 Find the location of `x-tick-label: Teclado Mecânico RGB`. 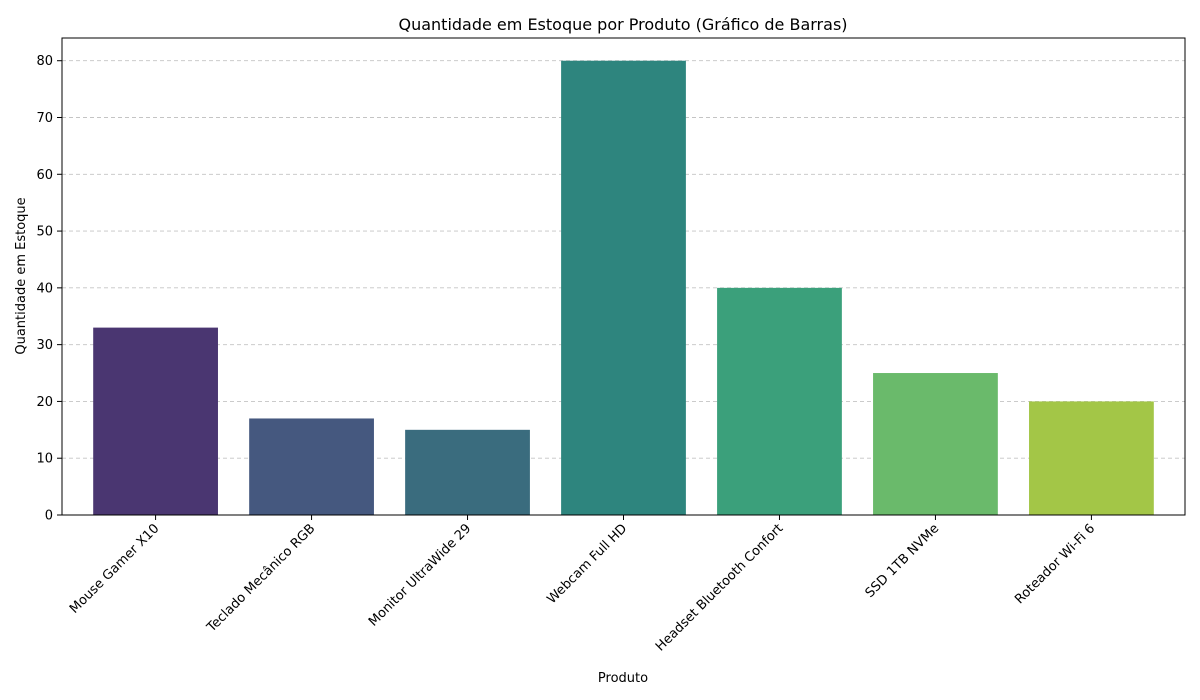

x-tick-label: Teclado Mecânico RGB is located at coordinates (261, 578).